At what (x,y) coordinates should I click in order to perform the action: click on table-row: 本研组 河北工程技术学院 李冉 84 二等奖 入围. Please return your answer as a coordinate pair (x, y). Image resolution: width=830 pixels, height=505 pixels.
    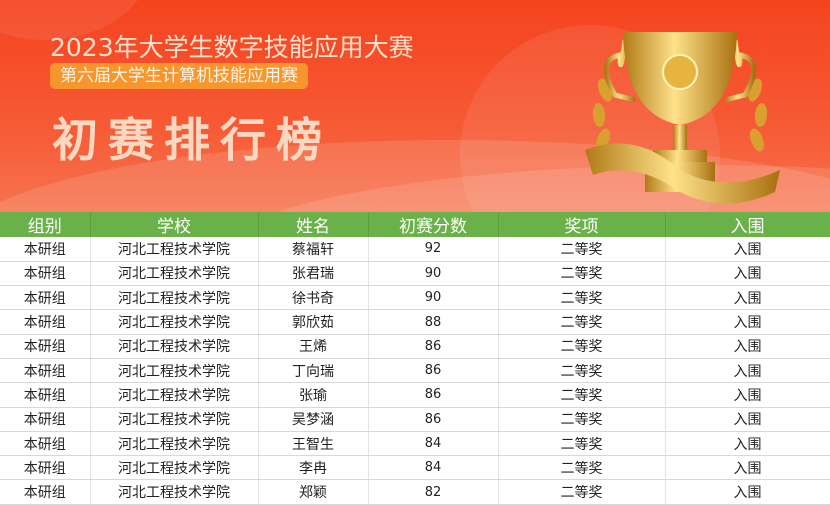
    Looking at the image, I should click on (415, 468).